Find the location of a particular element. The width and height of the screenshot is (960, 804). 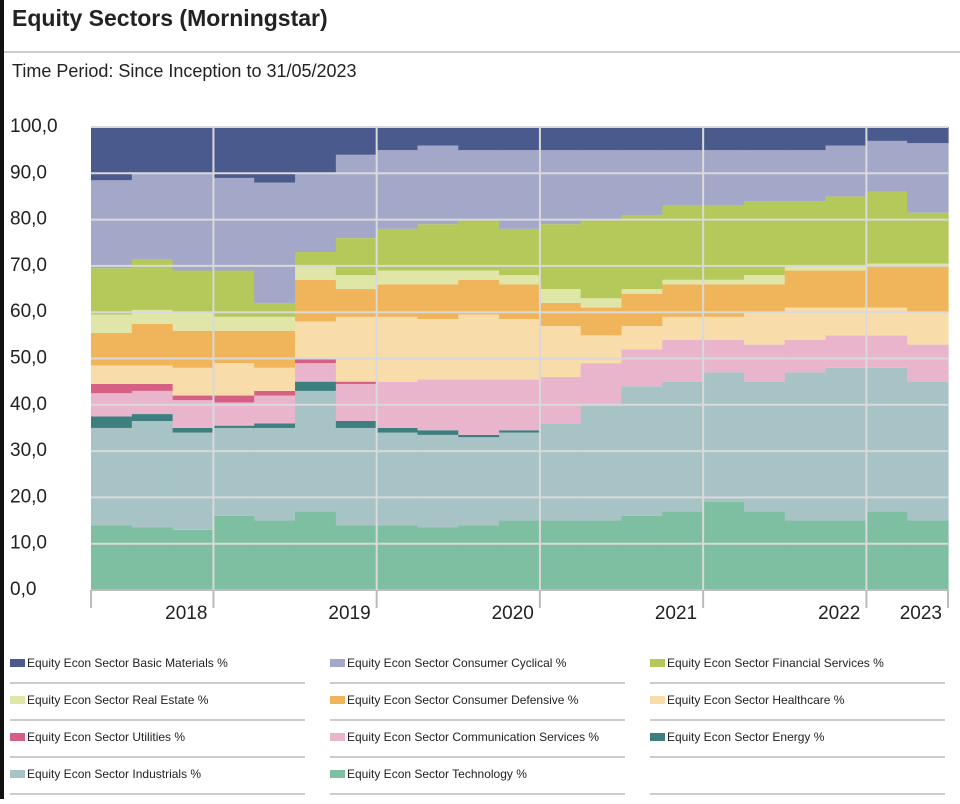

left-edge is located at coordinates (2, 399).